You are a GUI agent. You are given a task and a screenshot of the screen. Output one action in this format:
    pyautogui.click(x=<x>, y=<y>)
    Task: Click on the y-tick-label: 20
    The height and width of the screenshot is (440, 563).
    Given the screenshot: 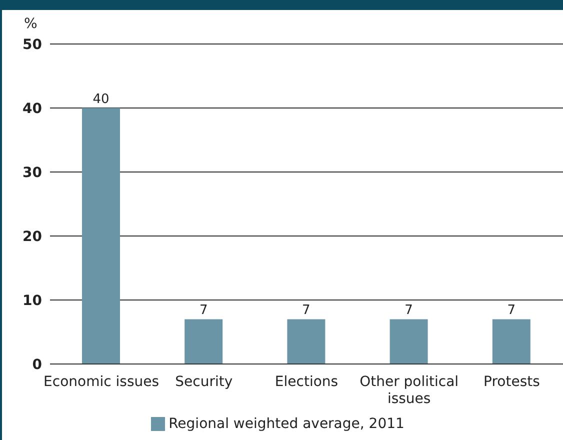 What is the action you would take?
    pyautogui.click(x=32, y=236)
    